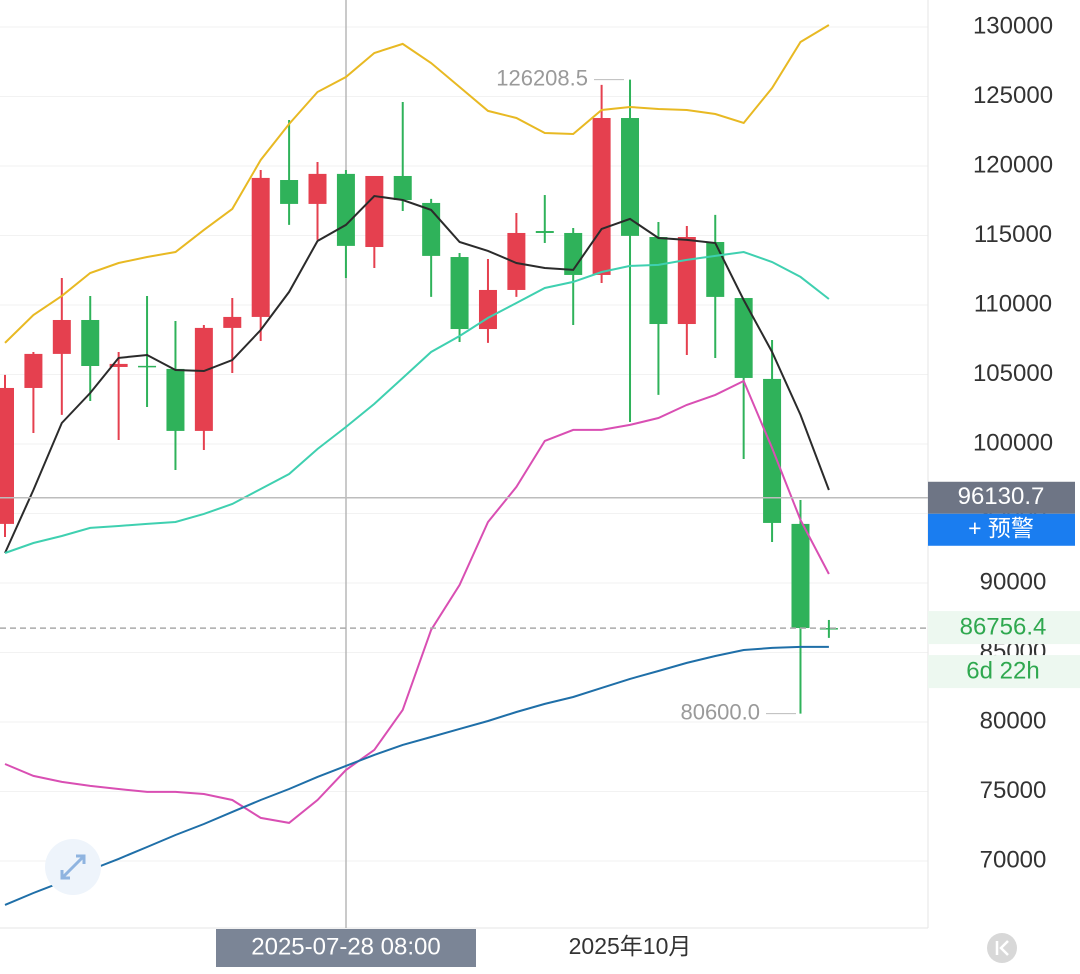 This screenshot has height=974, width=1080. What do you see at coordinates (1013, 234) in the screenshot?
I see `y-tick-label: 115000` at bounding box center [1013, 234].